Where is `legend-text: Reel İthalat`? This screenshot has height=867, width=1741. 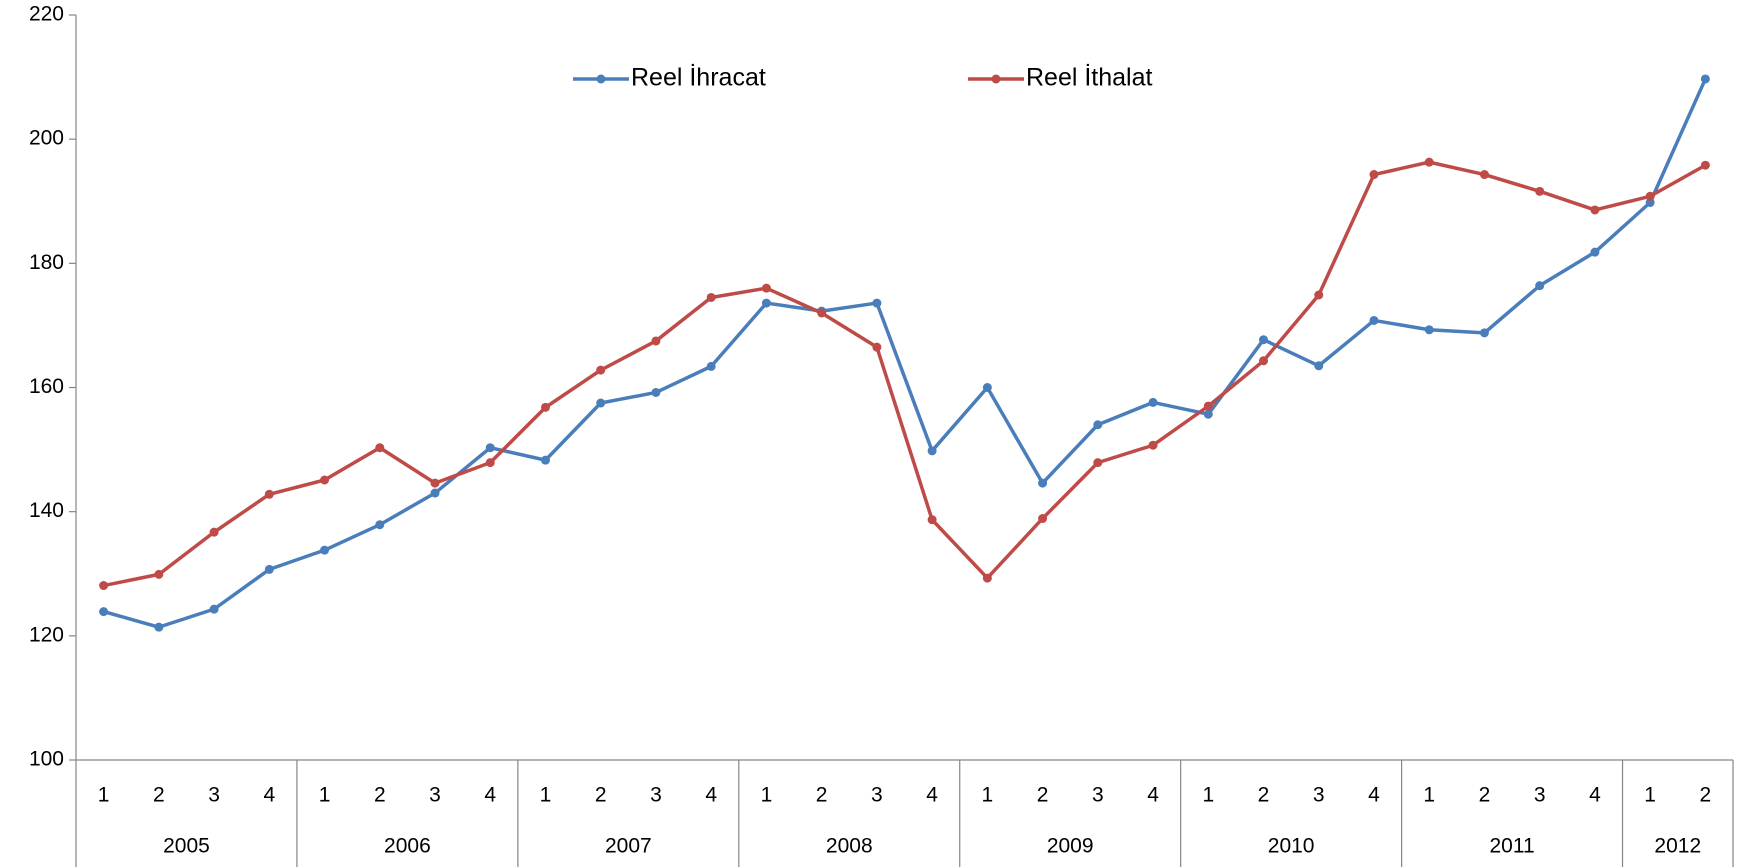 legend-text: Reel İthalat is located at coordinates (1089, 77).